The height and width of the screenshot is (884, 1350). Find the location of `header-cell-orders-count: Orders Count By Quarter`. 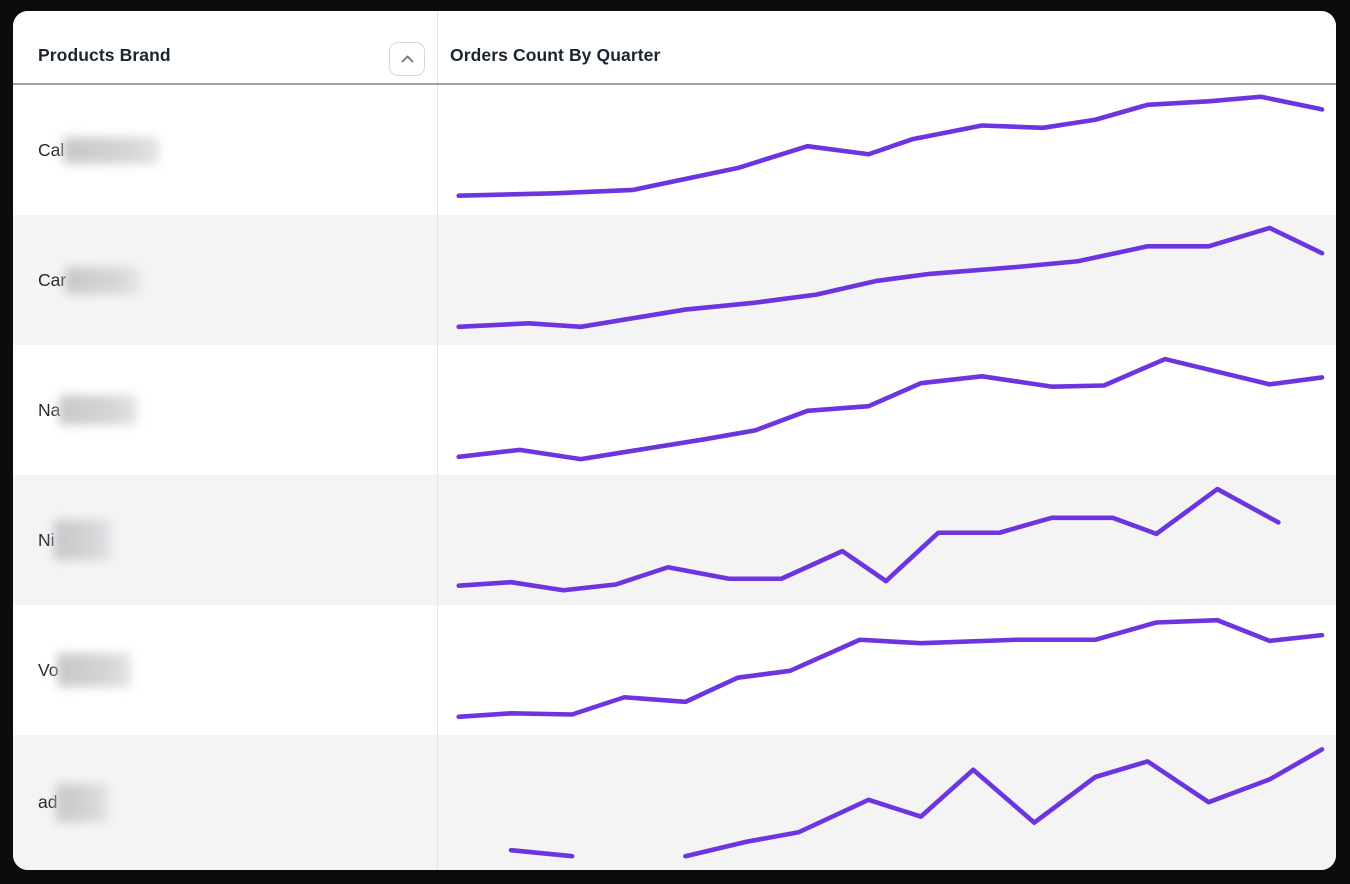

header-cell-orders-count: Orders Count By Quarter is located at coordinates (887, 47).